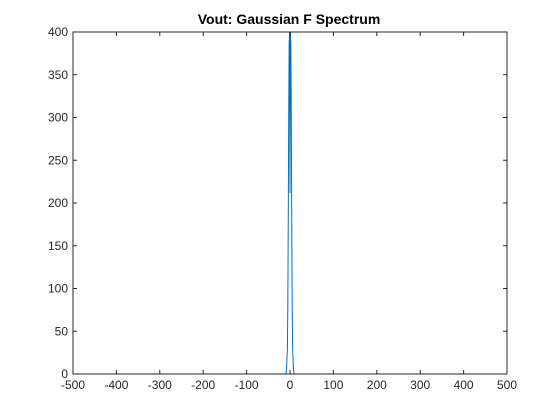 This screenshot has width=560, height=420. What do you see at coordinates (58, 118) in the screenshot?
I see `y-tick-label: 300` at bounding box center [58, 118].